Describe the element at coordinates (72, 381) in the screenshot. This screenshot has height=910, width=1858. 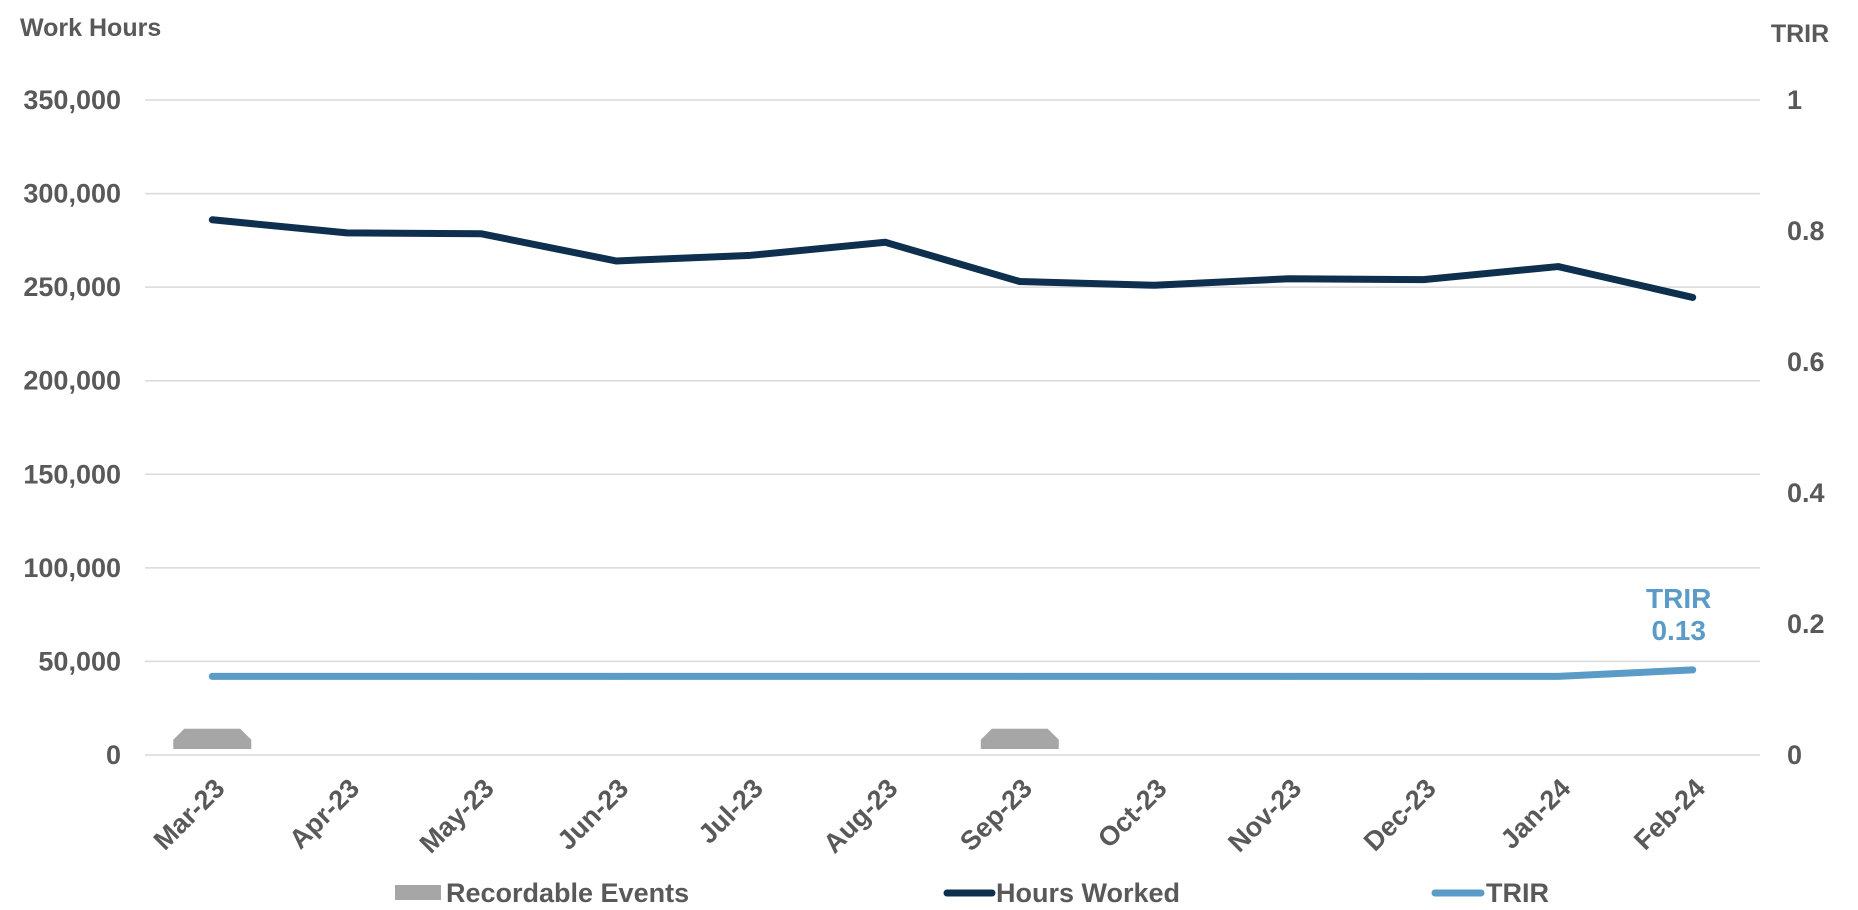
I see `left-tick-label-4: 200,000` at that location.